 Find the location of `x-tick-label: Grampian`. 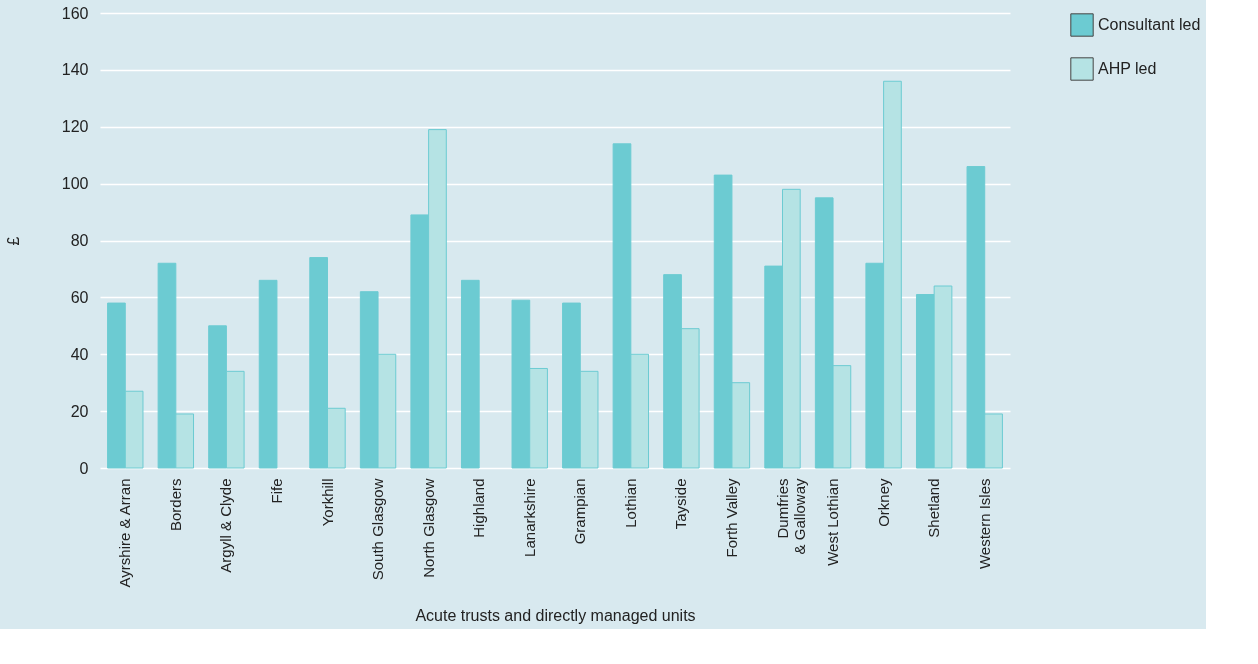

x-tick-label: Grampian is located at coordinates (580, 511).